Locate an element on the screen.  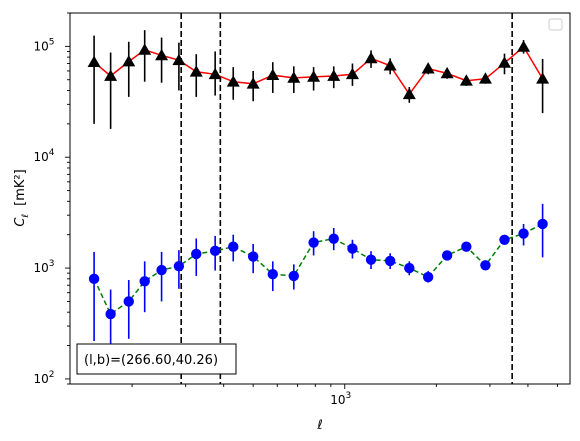
y-tick-label-0: 10² is located at coordinates (43, 378).